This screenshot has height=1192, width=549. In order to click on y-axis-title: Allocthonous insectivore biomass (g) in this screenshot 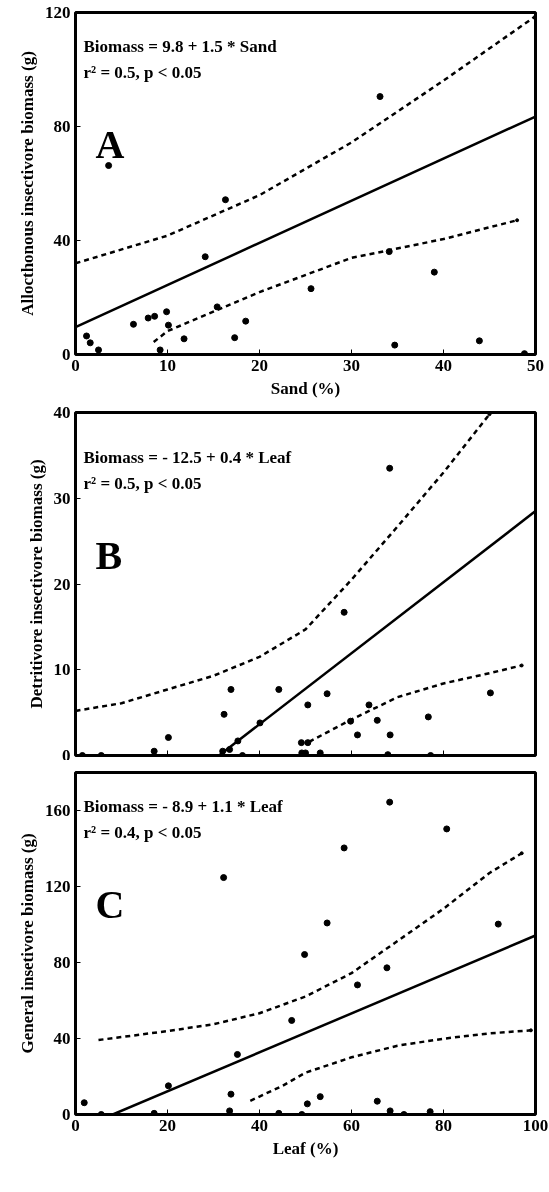, I will do `click(27, 183)`.